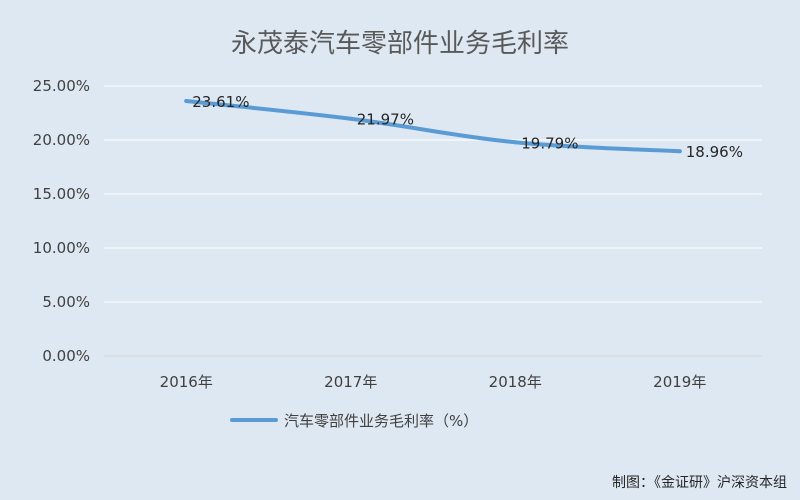 The image size is (800, 500). What do you see at coordinates (699, 483) in the screenshot?
I see `source-note: 制图：《金证研》沪深资本组` at bounding box center [699, 483].